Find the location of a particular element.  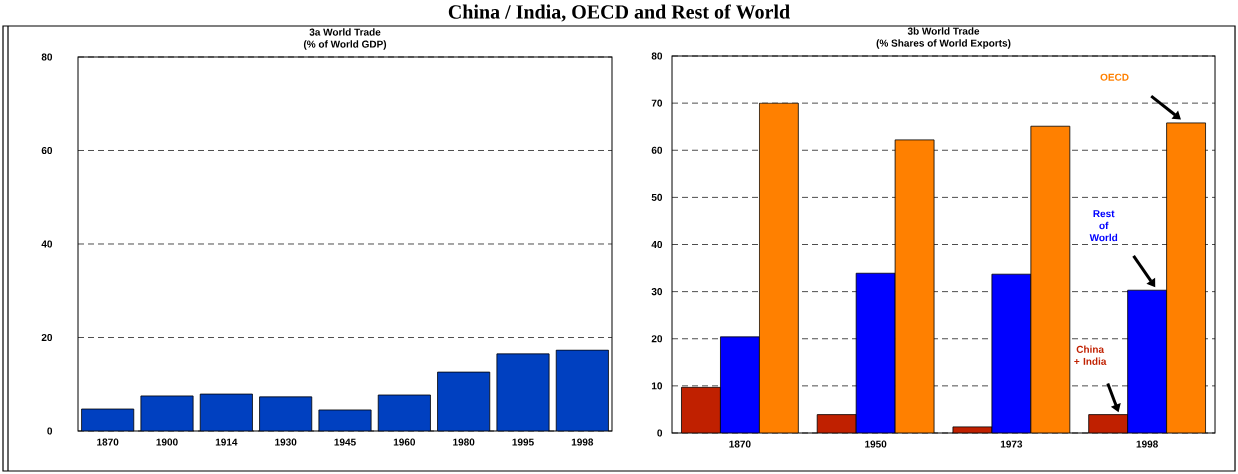

y-tick-label: 50 is located at coordinates (657, 197).